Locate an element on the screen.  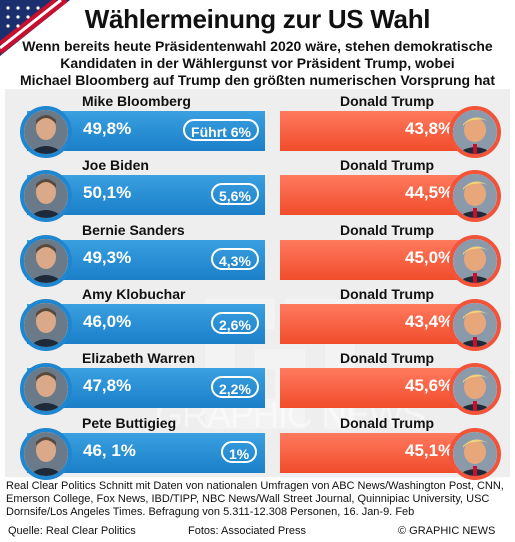
chart-row: Joe Biden Donald Trump 50,1% 5,6% 44,5% is located at coordinates (257, 189).